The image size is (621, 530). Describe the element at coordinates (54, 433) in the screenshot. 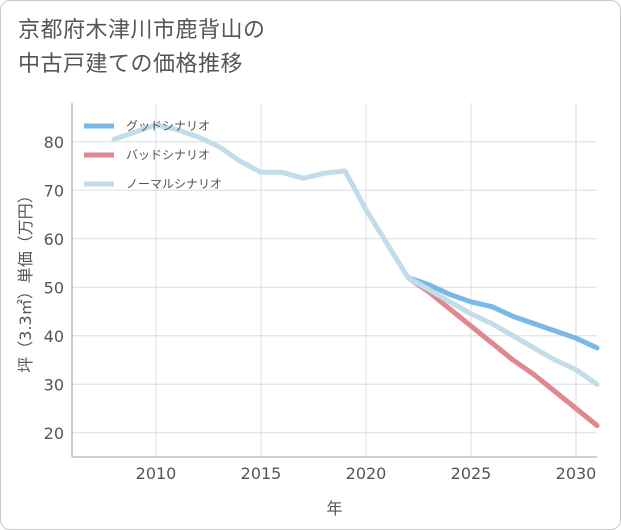

I see `y-tick-label-20: 20` at that location.